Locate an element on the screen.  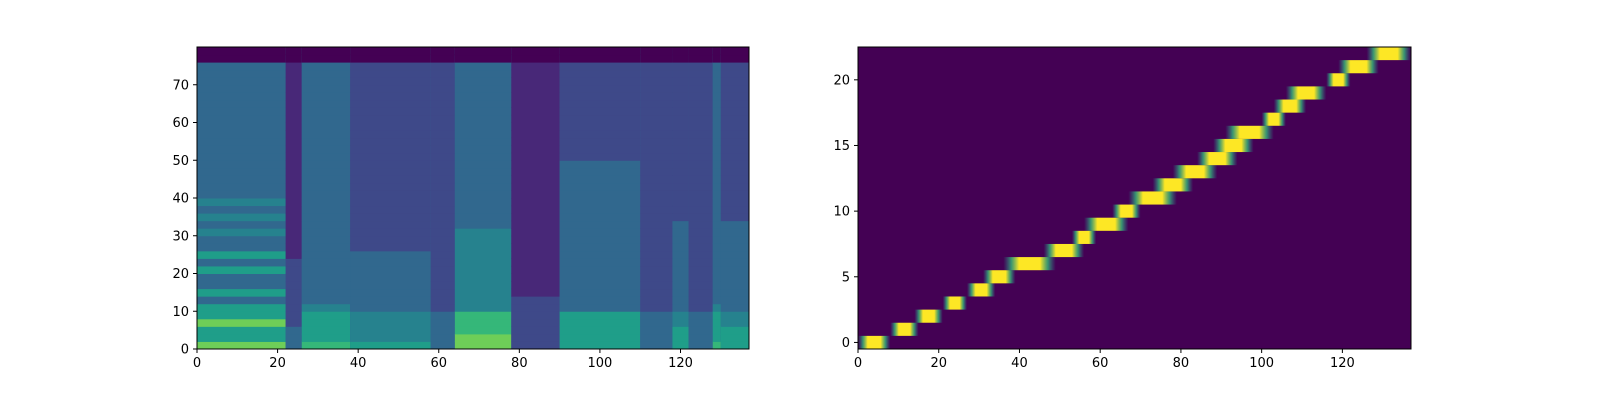
alignment-y-axis: 0 5 10 15 20 is located at coordinates (845, 212).